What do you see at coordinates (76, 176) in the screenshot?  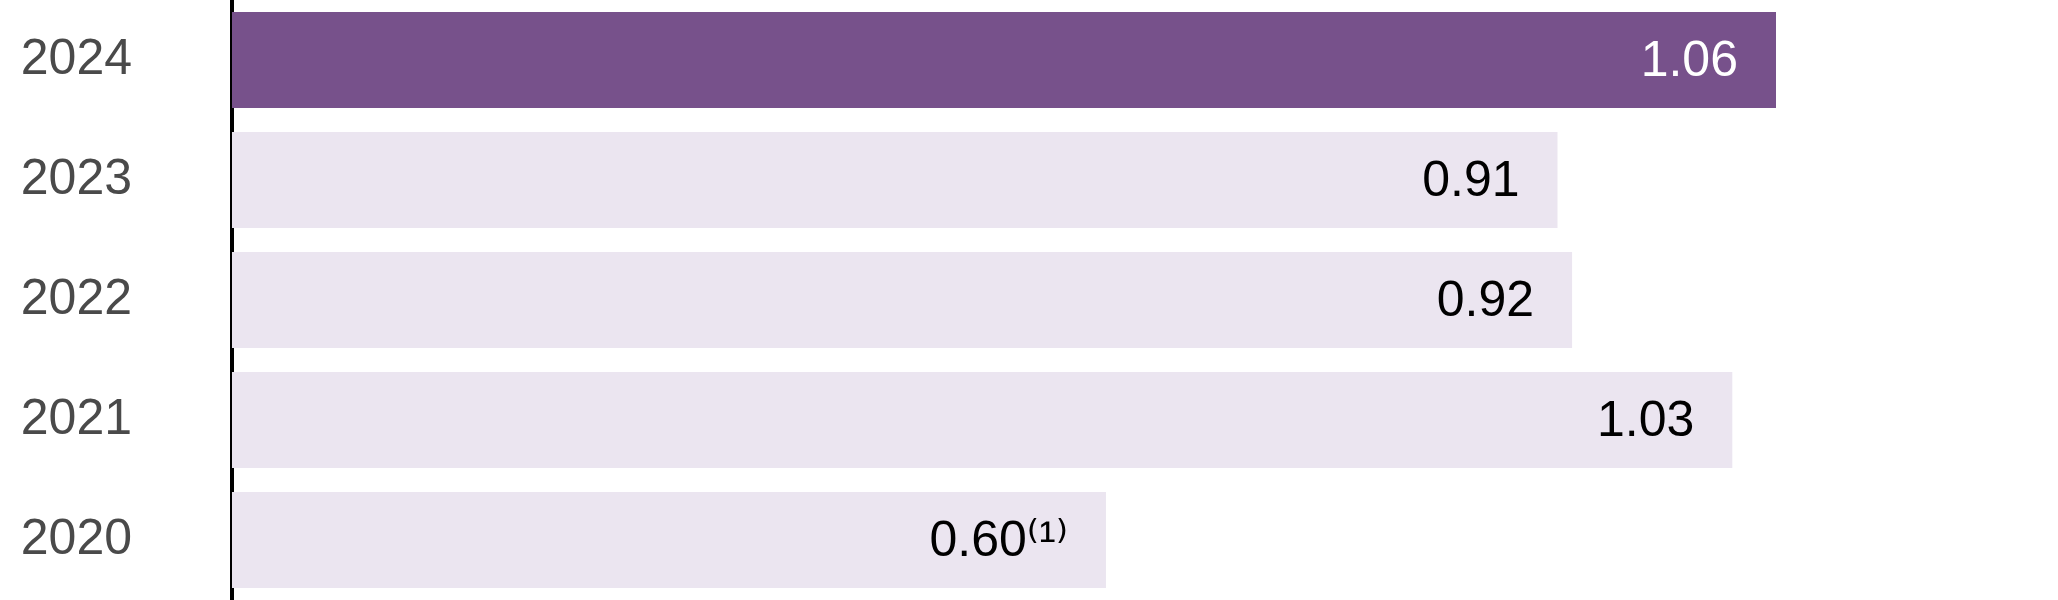 I see `y-tick-label: 2023` at bounding box center [76, 176].